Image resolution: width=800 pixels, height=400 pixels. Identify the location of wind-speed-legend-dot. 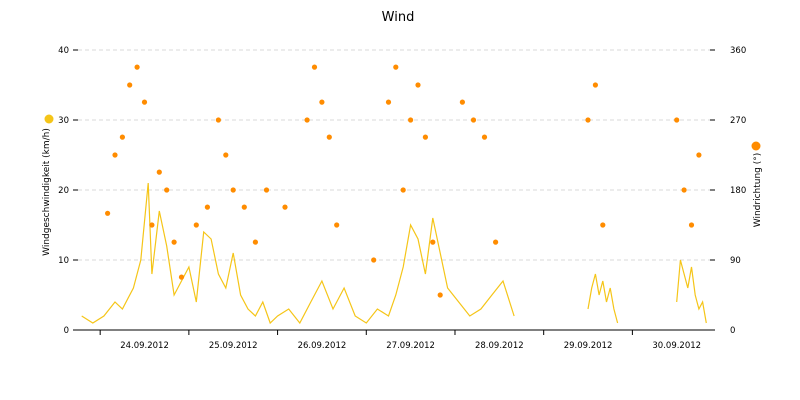
(49, 119).